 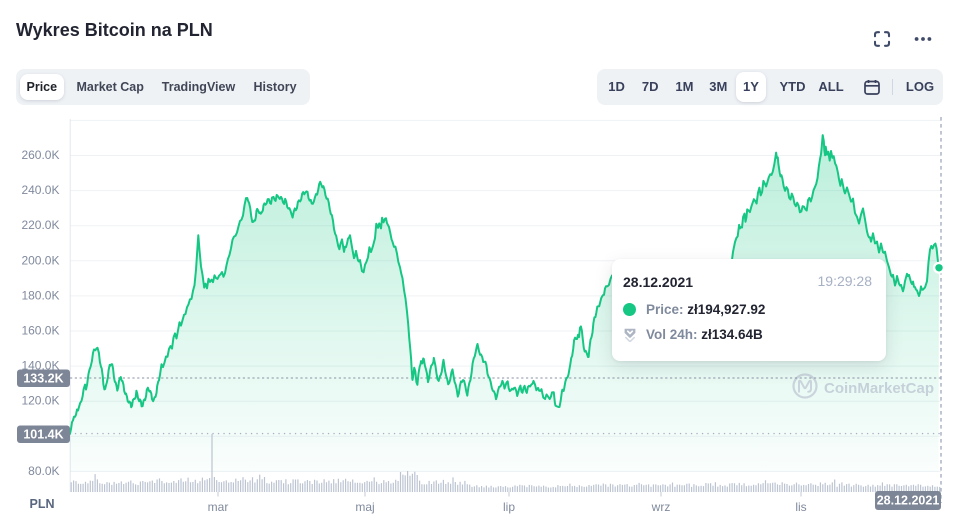 I want to click on svg-text: wrz, so click(x=661, y=507).